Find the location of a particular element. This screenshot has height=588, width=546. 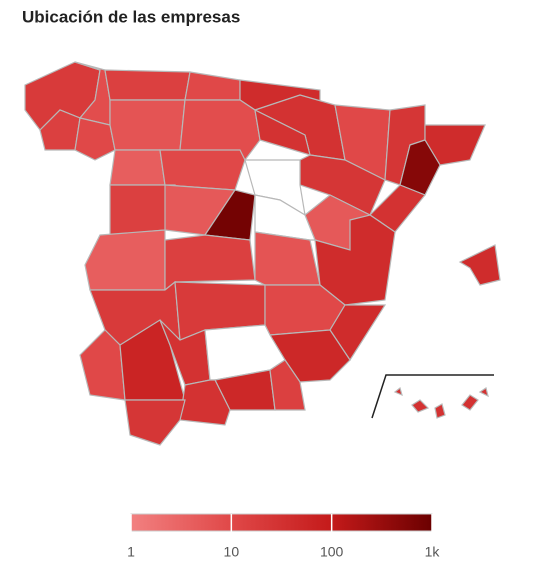

canary-inset-frame is located at coordinates (432, 396).